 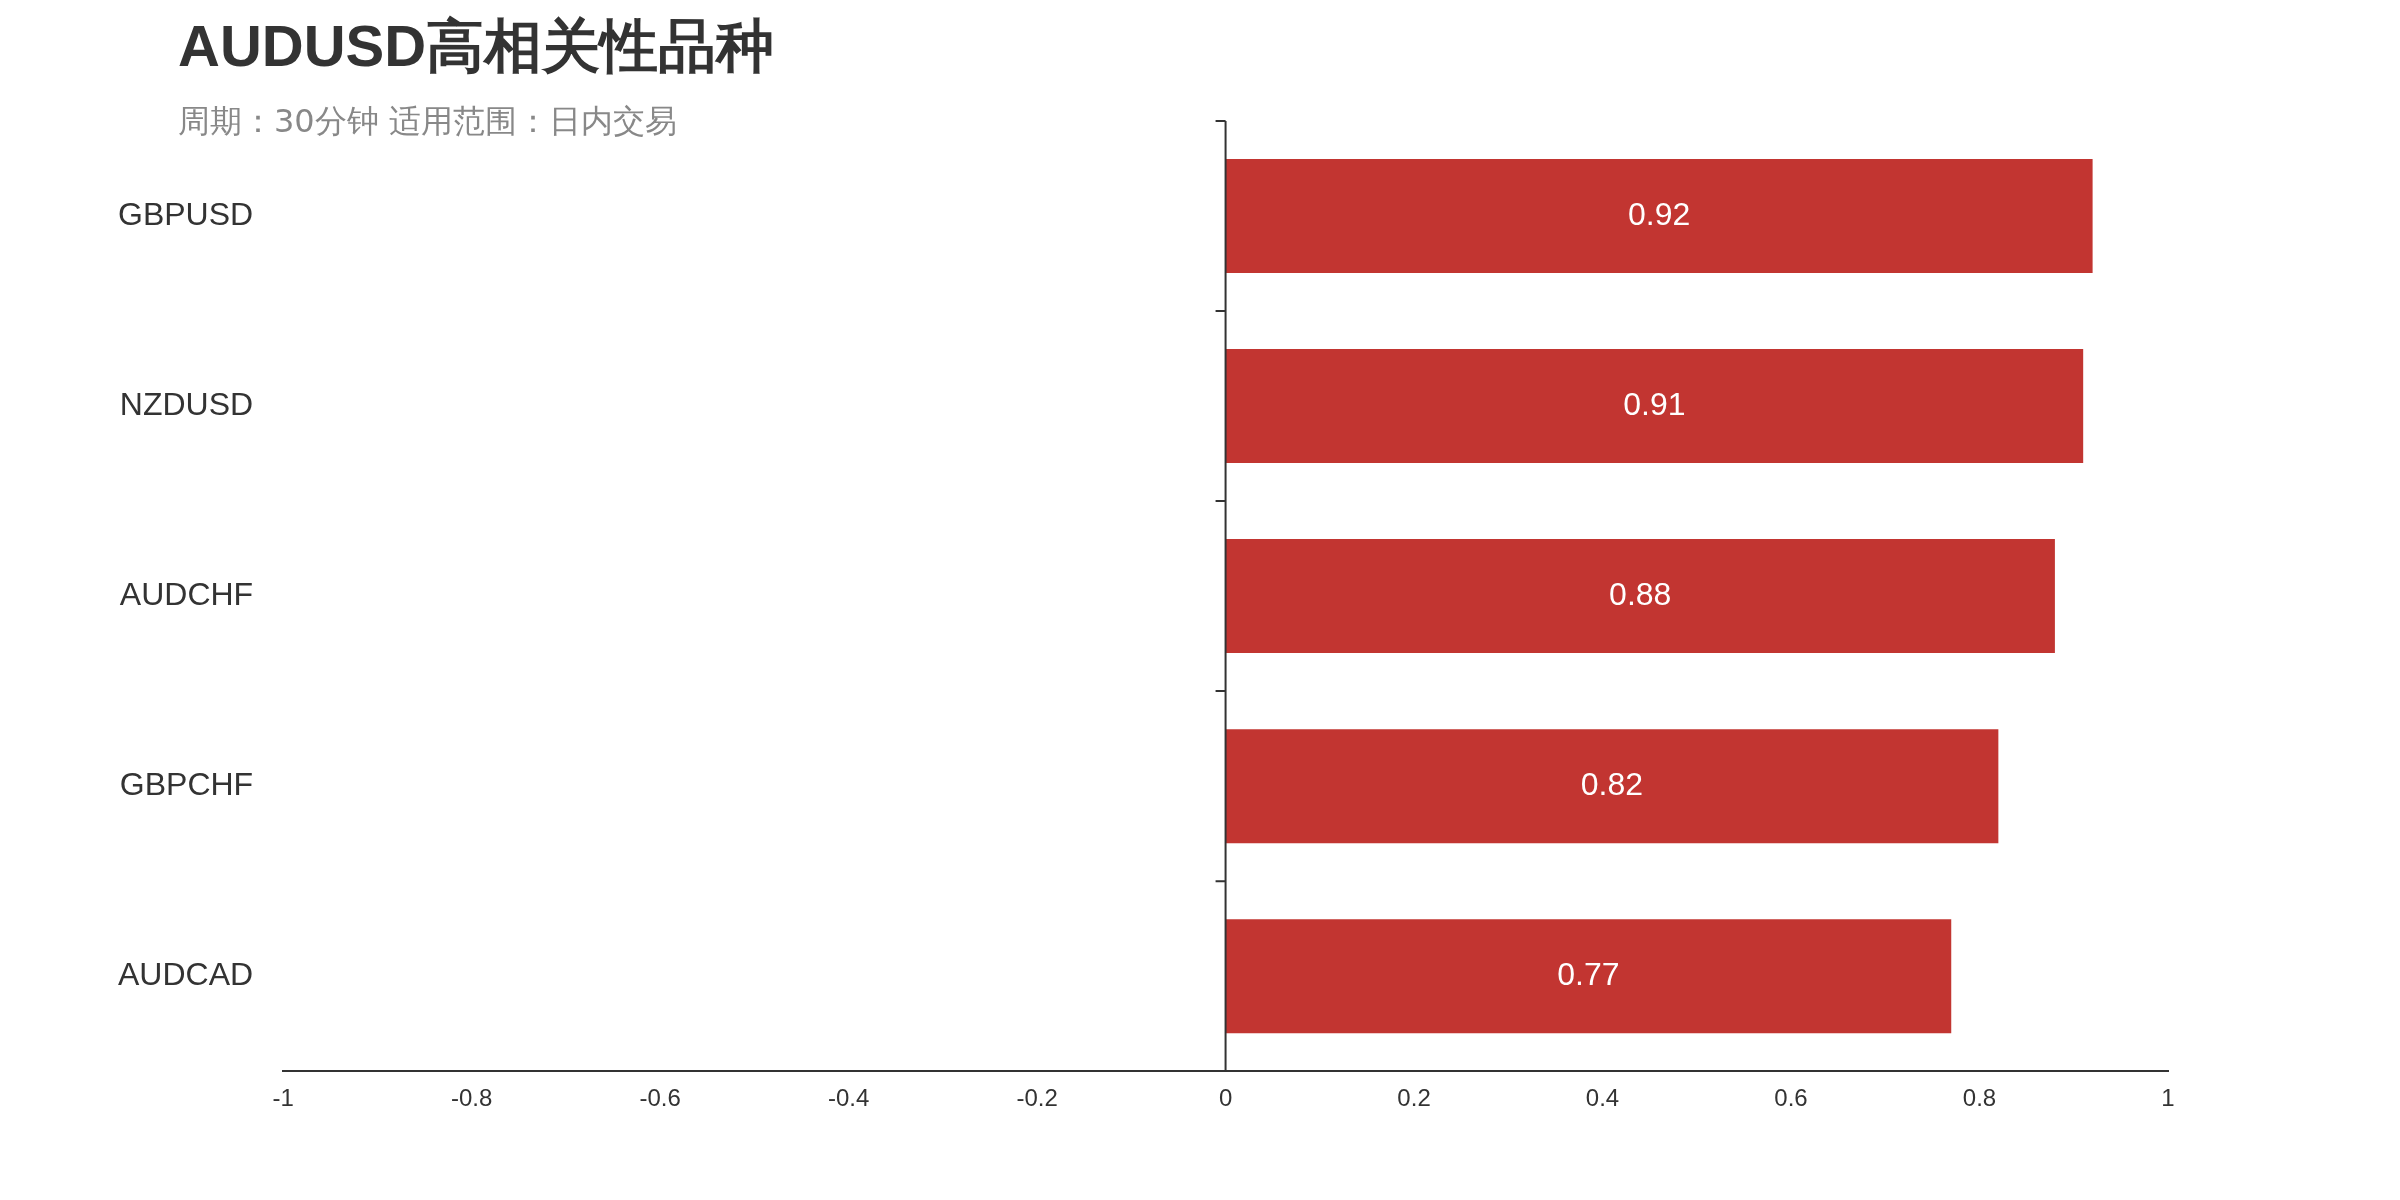 I want to click on data-label: 0.92, so click(x=1659, y=213).